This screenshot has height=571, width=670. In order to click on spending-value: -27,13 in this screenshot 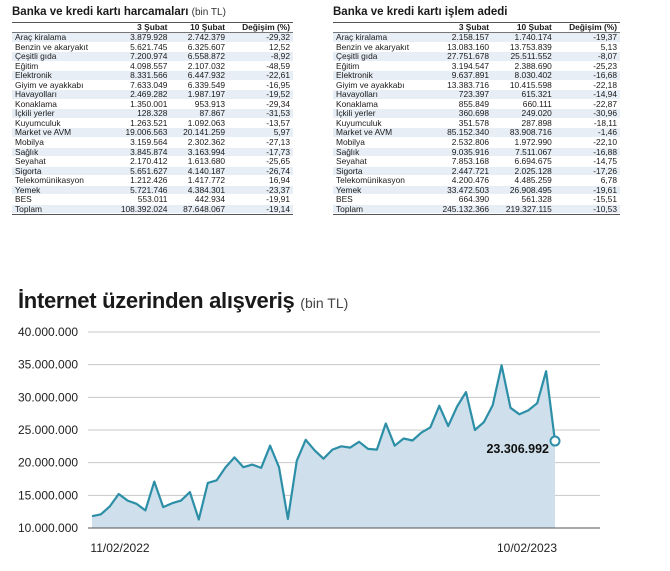, I will do `click(260, 142)`.